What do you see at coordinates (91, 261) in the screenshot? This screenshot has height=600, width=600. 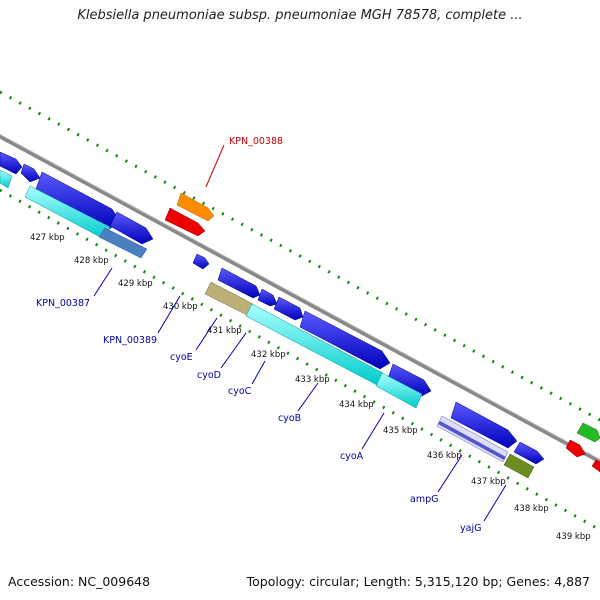 I see `tick-label: 428 kbp` at bounding box center [91, 261].